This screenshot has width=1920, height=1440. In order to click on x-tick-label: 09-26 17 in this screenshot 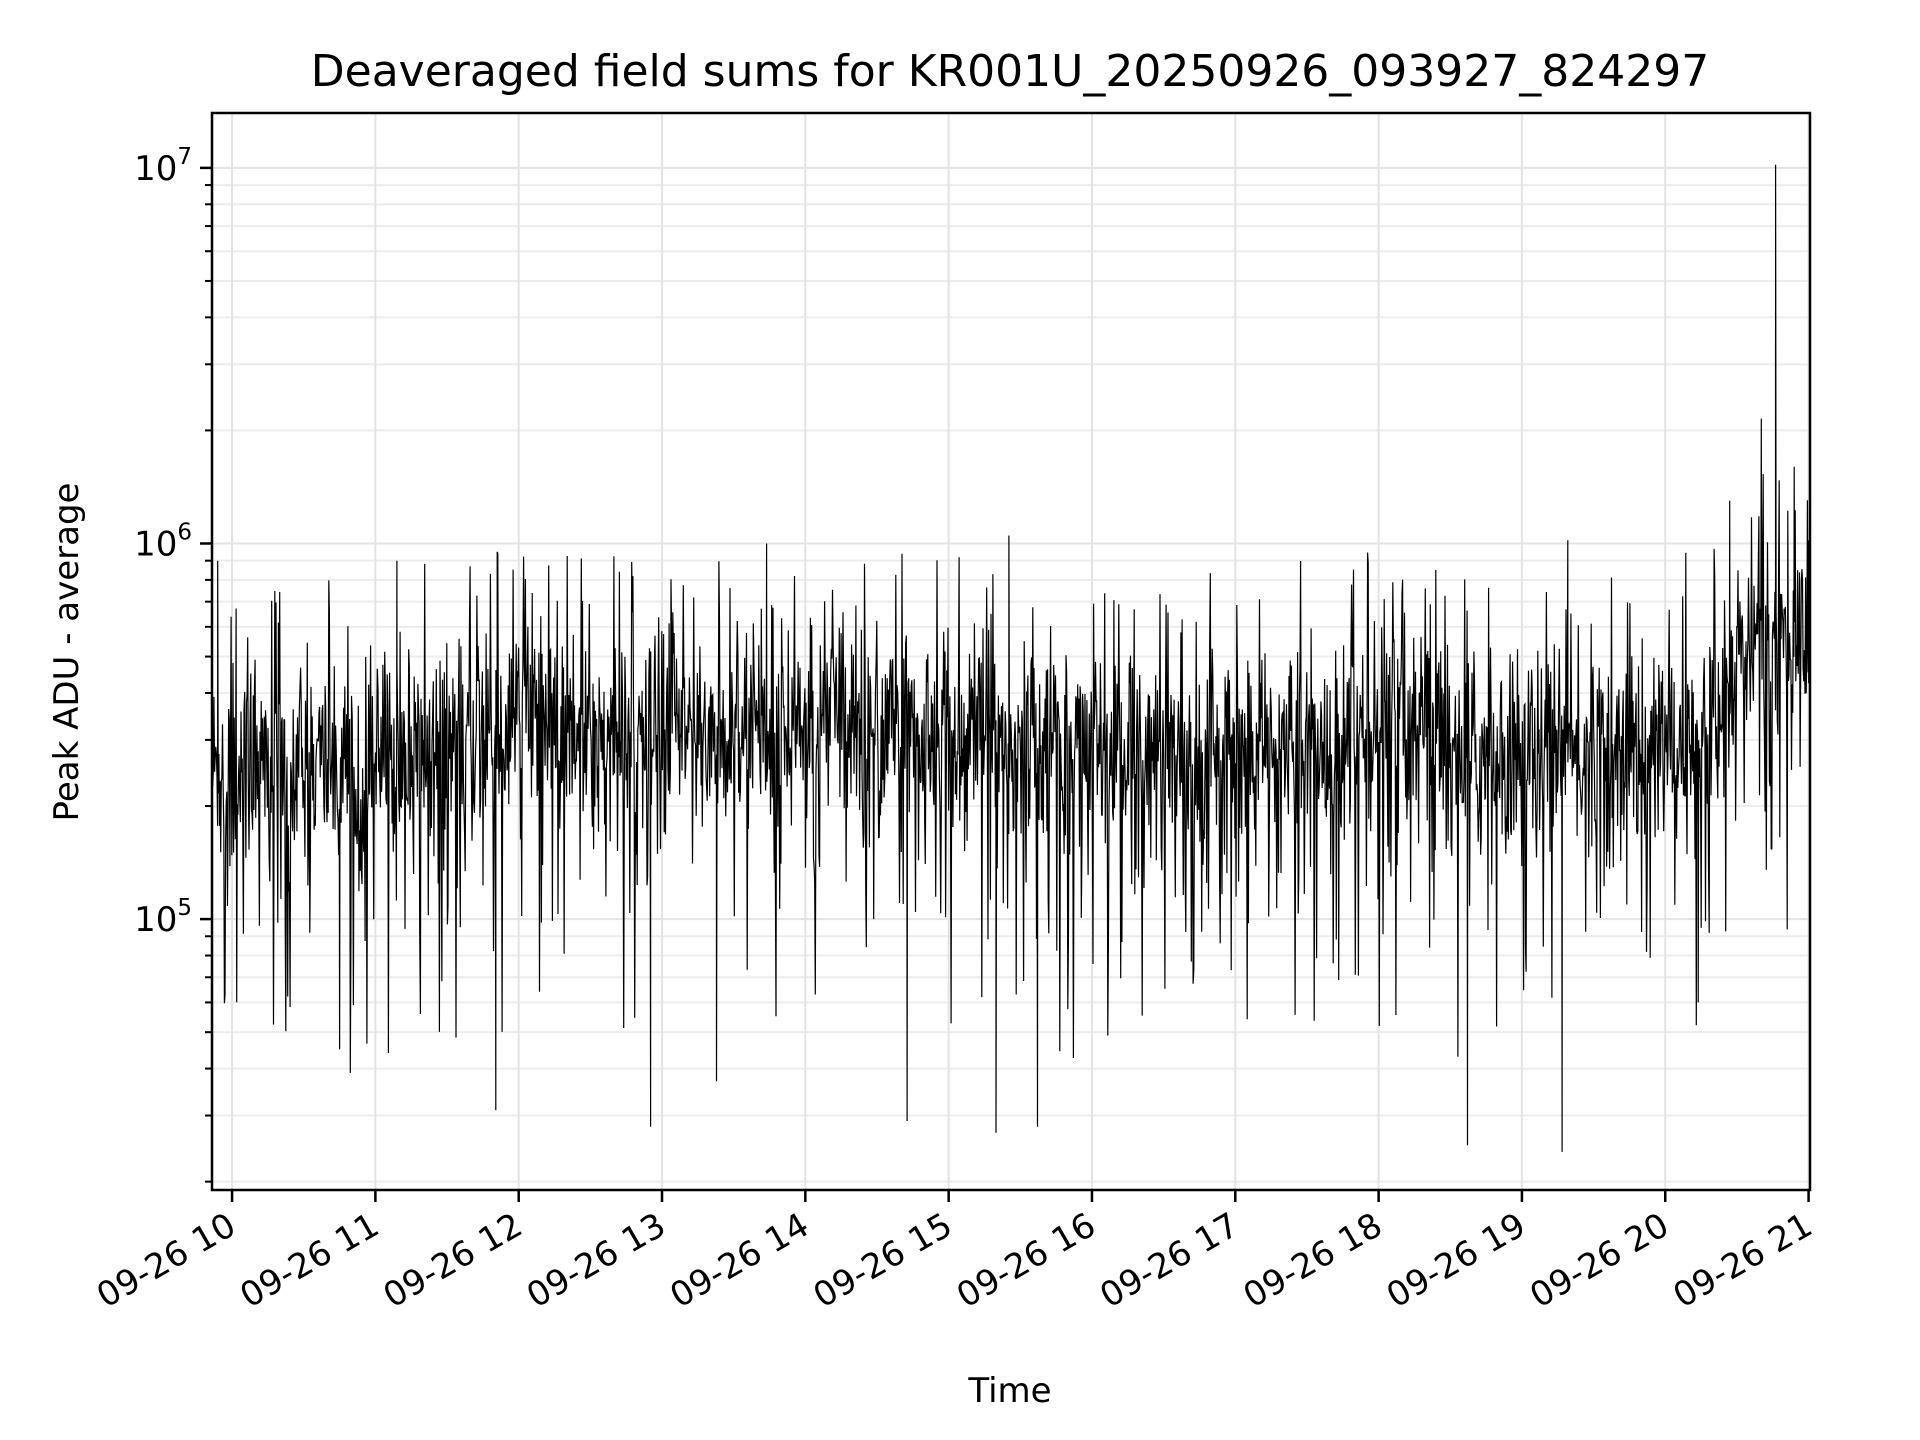, I will do `click(1169, 1260)`.